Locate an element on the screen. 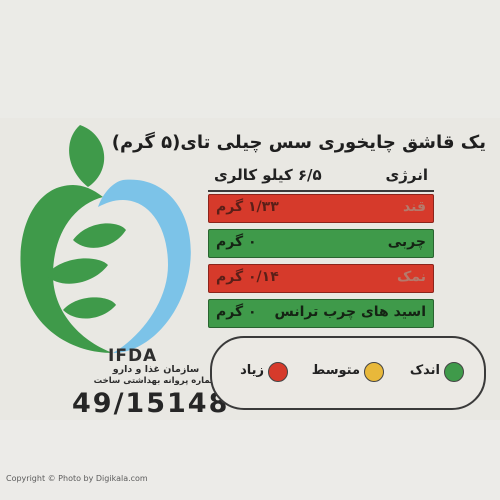 The height and width of the screenshot is (500, 500). nutrient-row-fat: چربی ۰ گرم is located at coordinates (321, 243).